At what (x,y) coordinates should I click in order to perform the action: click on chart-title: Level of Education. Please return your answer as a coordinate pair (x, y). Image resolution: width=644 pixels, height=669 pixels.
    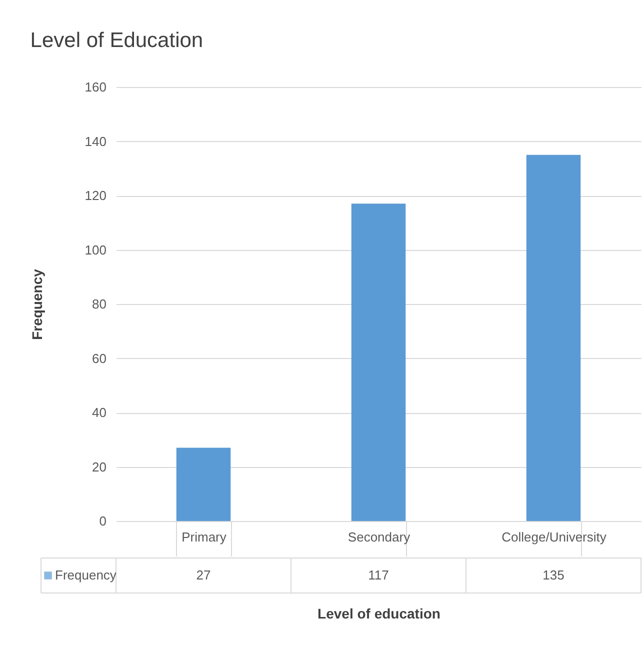
    Looking at the image, I should click on (117, 40).